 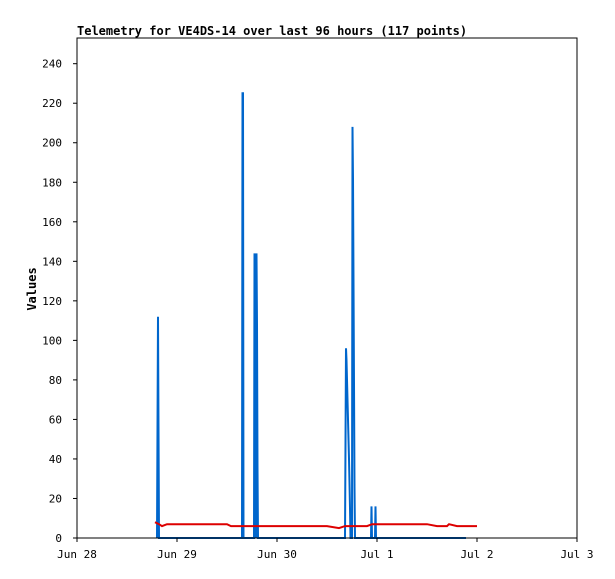 What do you see at coordinates (52, 103) in the screenshot?
I see `y-tick-label: 220` at bounding box center [52, 103].